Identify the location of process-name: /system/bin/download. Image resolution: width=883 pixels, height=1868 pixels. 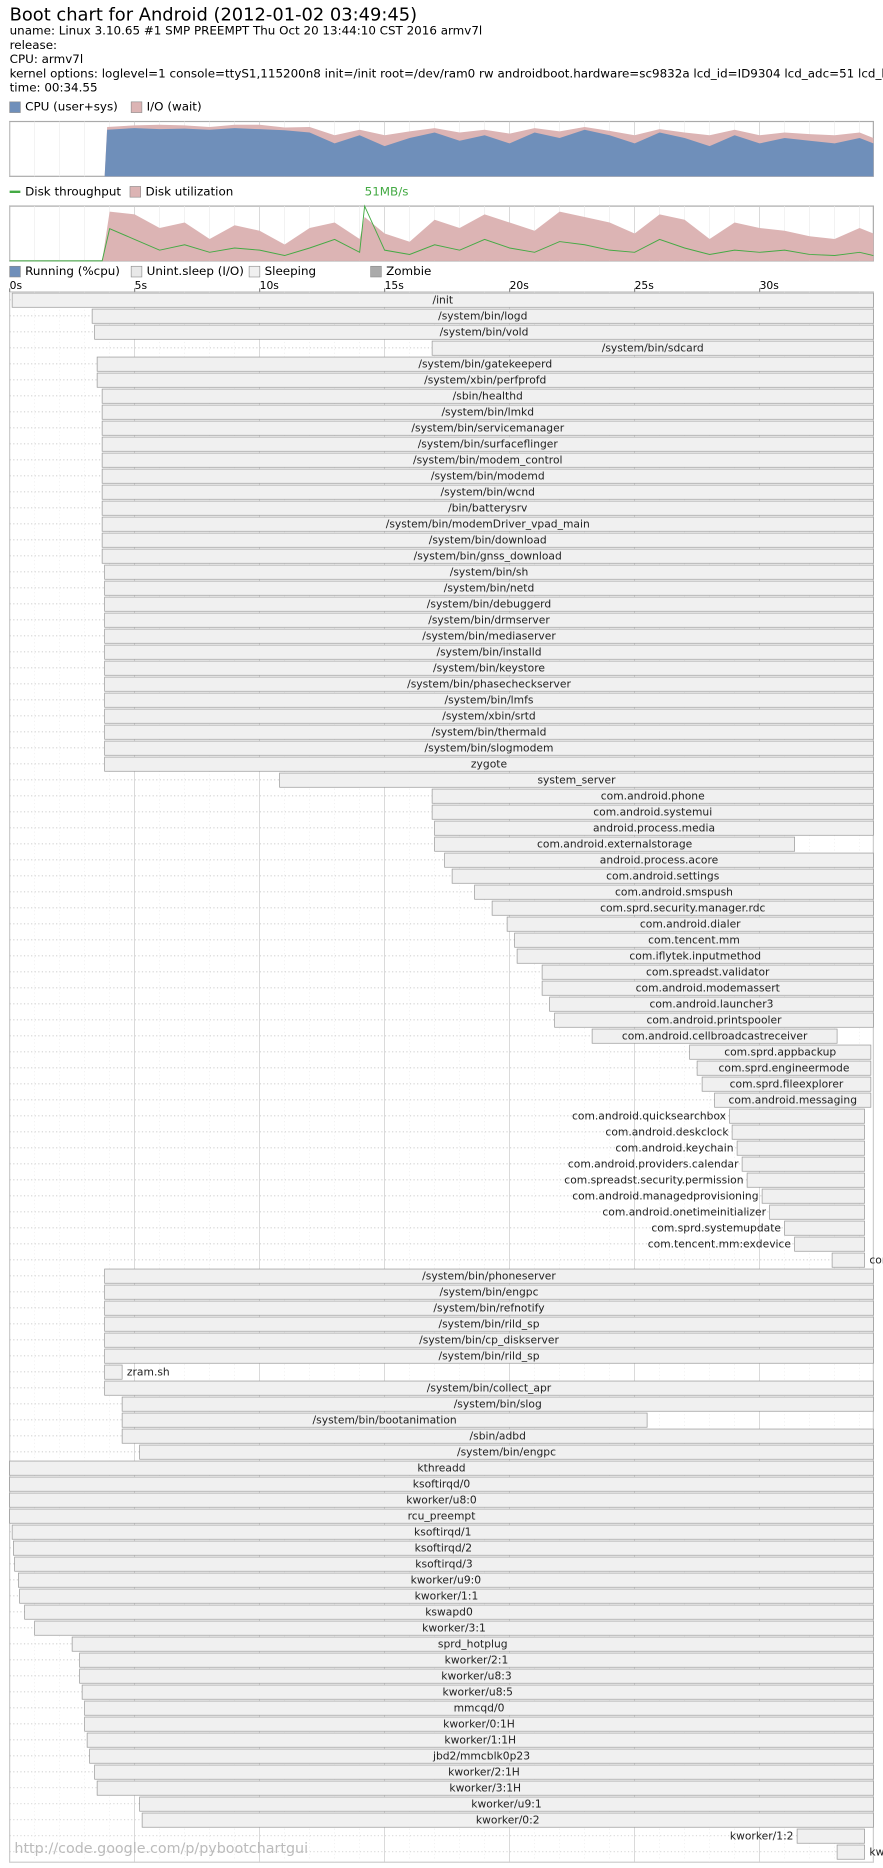
(488, 539).